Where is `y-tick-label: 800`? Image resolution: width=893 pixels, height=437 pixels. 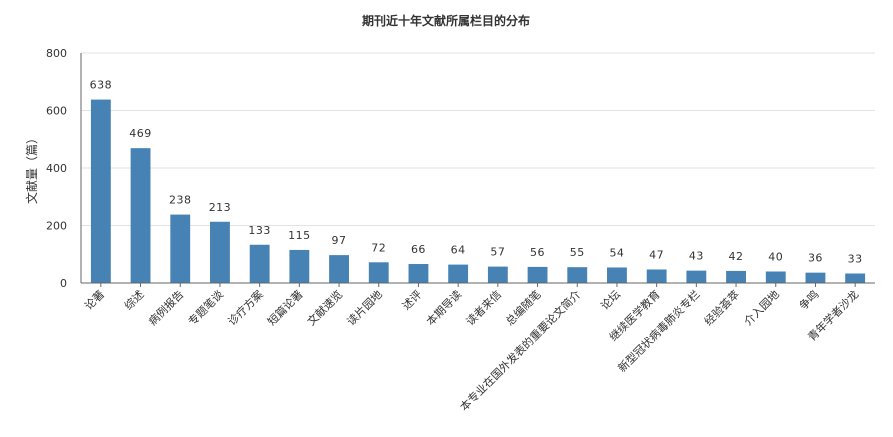
y-tick-label: 800 is located at coordinates (56, 53).